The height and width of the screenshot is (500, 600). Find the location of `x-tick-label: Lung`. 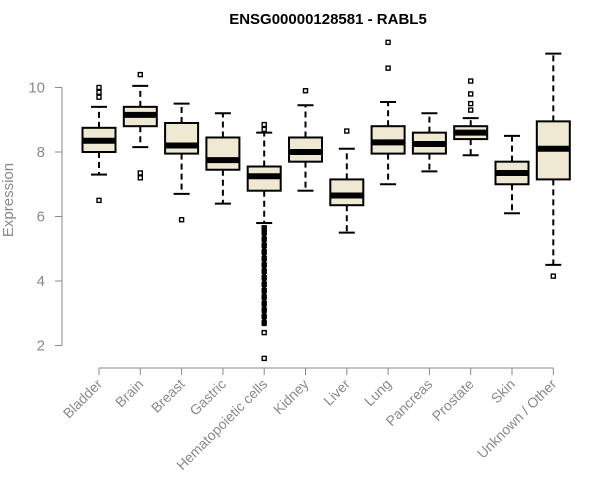

x-tick-label: Lung is located at coordinates (377, 392).